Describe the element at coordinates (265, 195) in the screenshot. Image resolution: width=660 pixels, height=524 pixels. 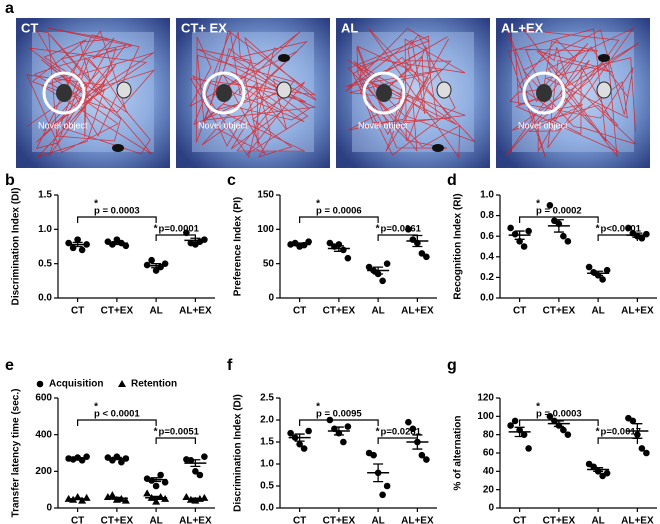
I see `y-tick-label: 150` at that location.